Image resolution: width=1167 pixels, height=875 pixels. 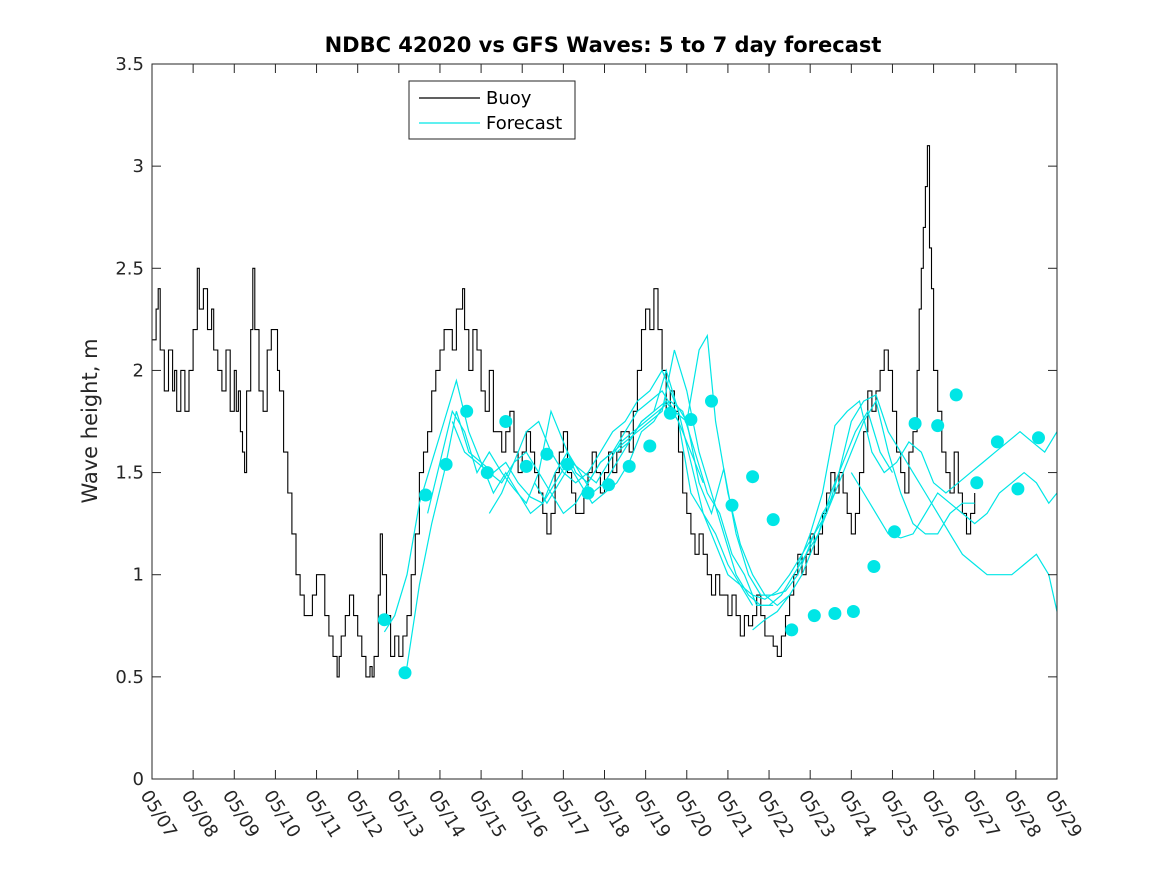 I want to click on legend-forecast-label: Forecast, so click(x=524, y=123).